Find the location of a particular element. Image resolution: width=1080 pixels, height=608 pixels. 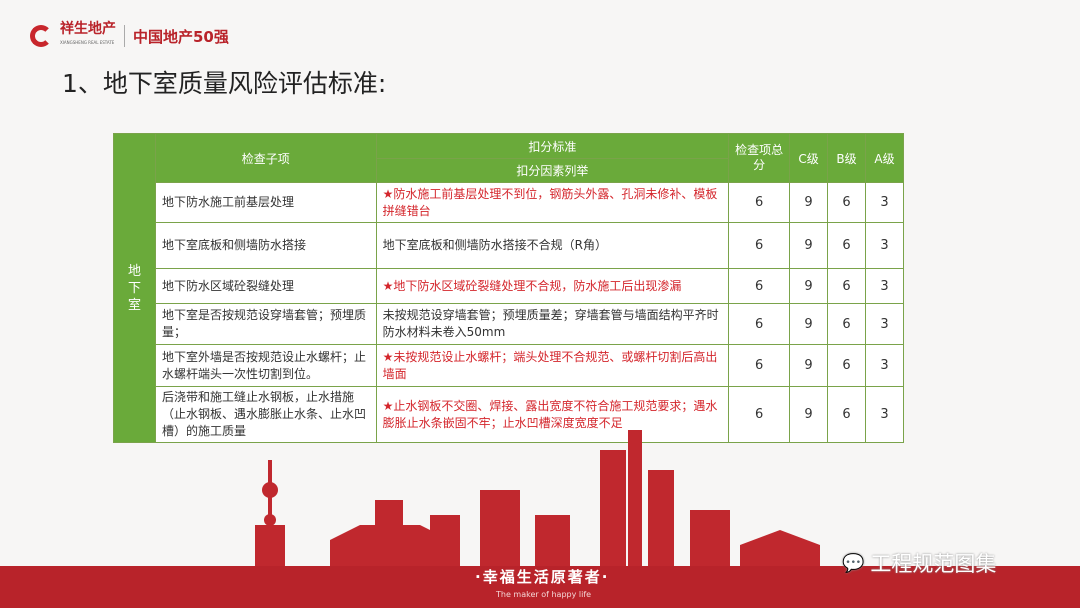

item-cell: 地下室底板和侧墙防水搭接 is located at coordinates (265, 245).